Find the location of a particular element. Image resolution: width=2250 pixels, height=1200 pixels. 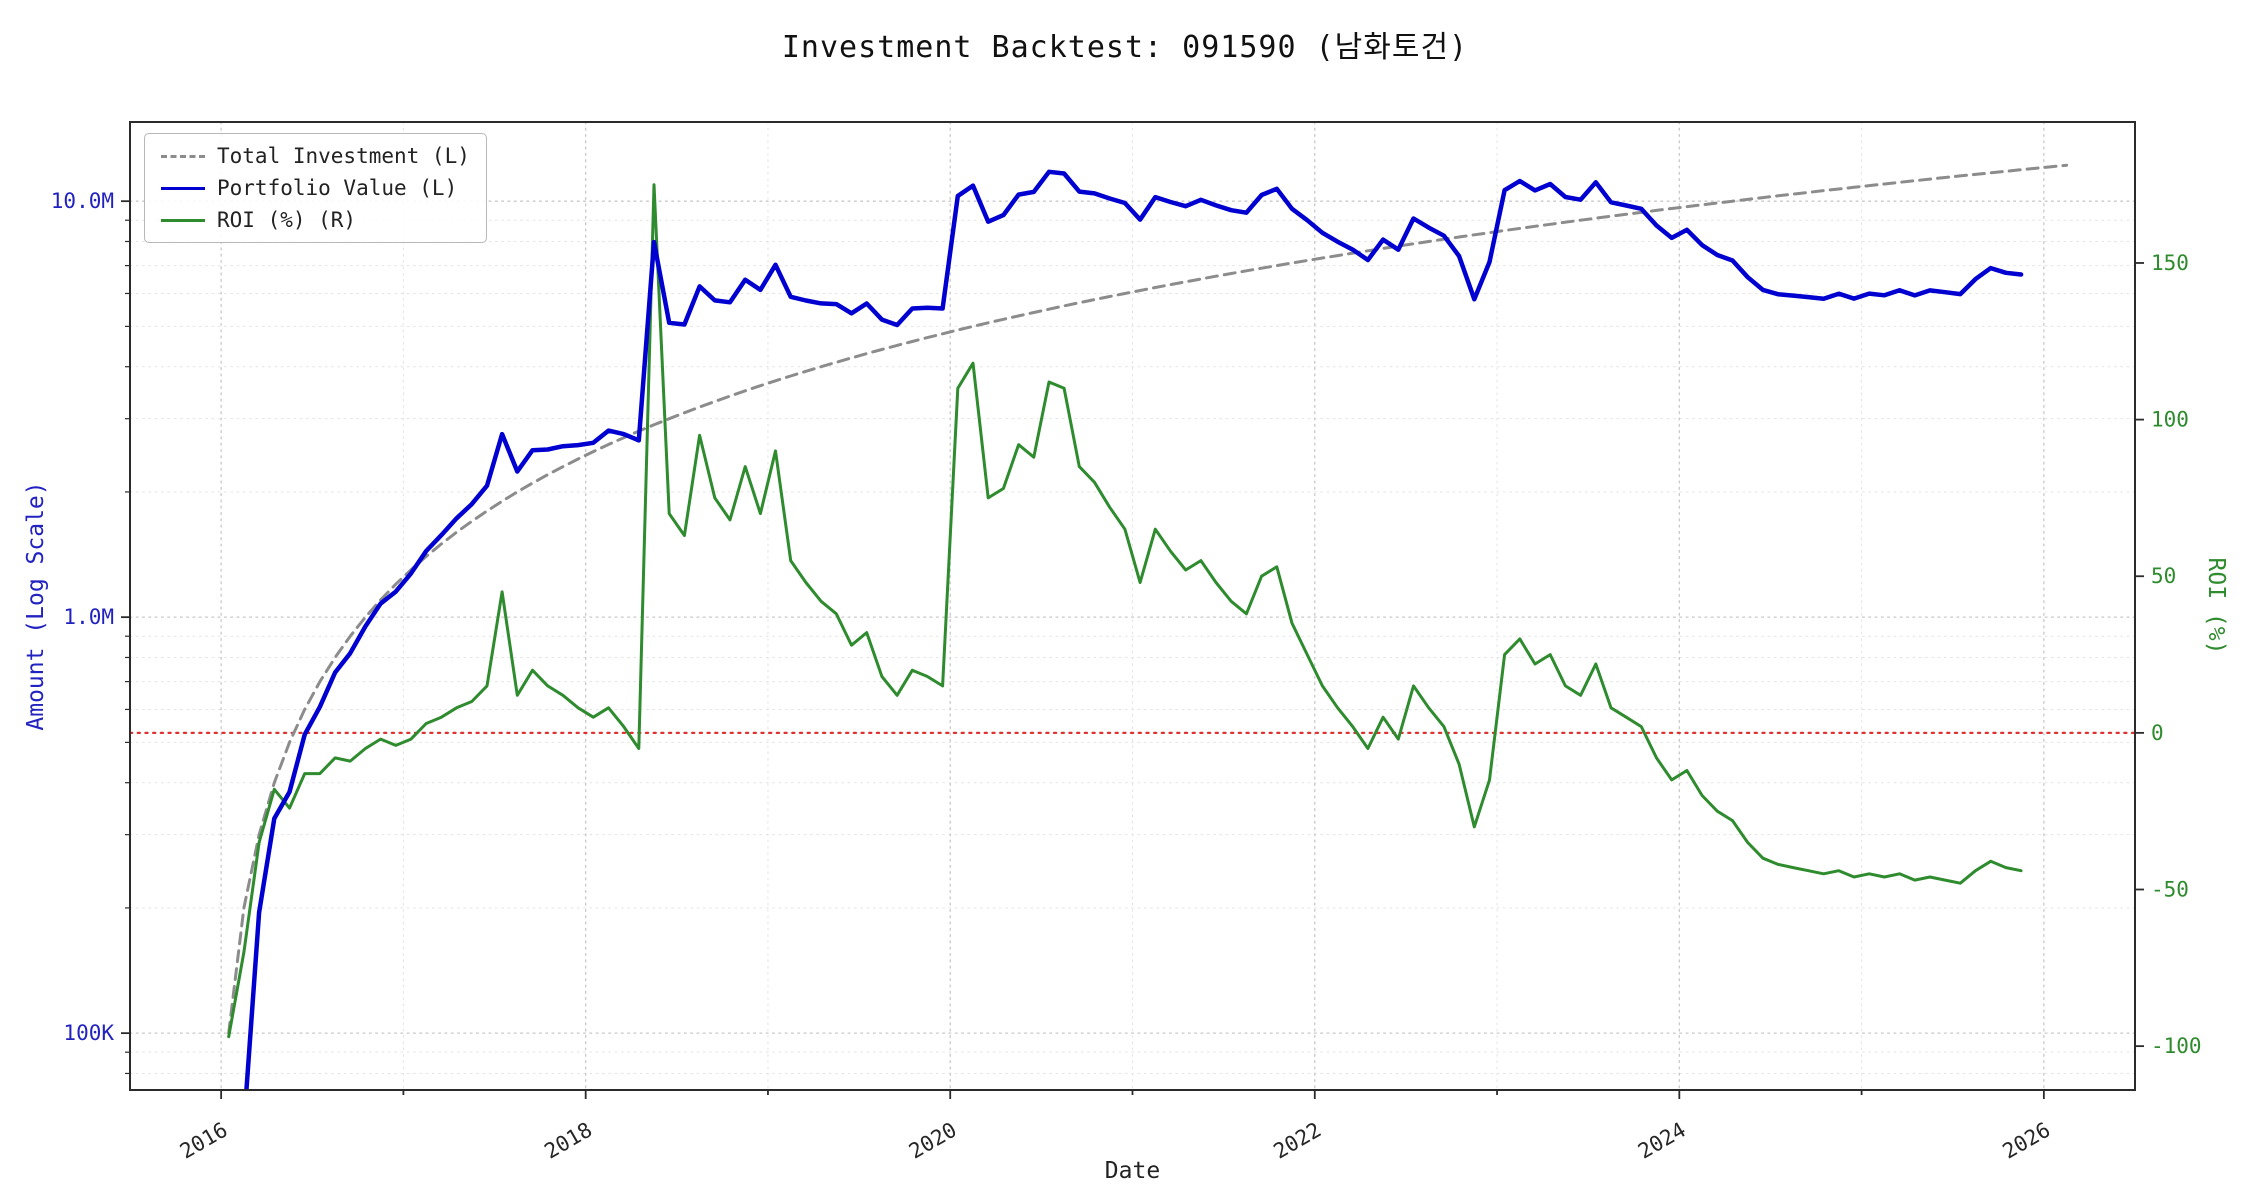

y-axis-label-right: ROI (%) is located at coordinates (2216, 606).